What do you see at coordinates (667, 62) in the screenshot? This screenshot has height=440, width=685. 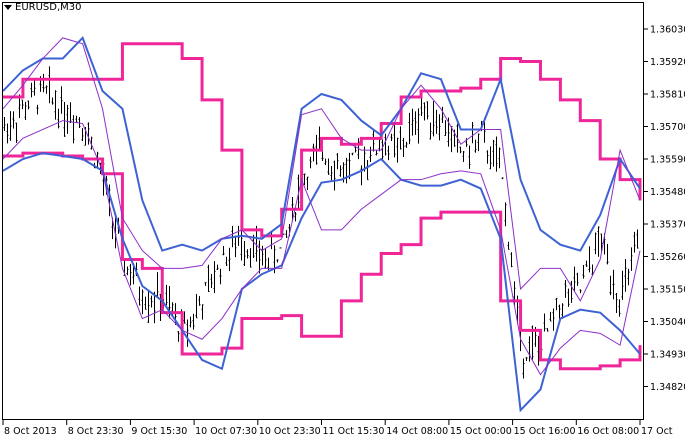 I see `y-tick-label: 1.35920` at bounding box center [667, 62].